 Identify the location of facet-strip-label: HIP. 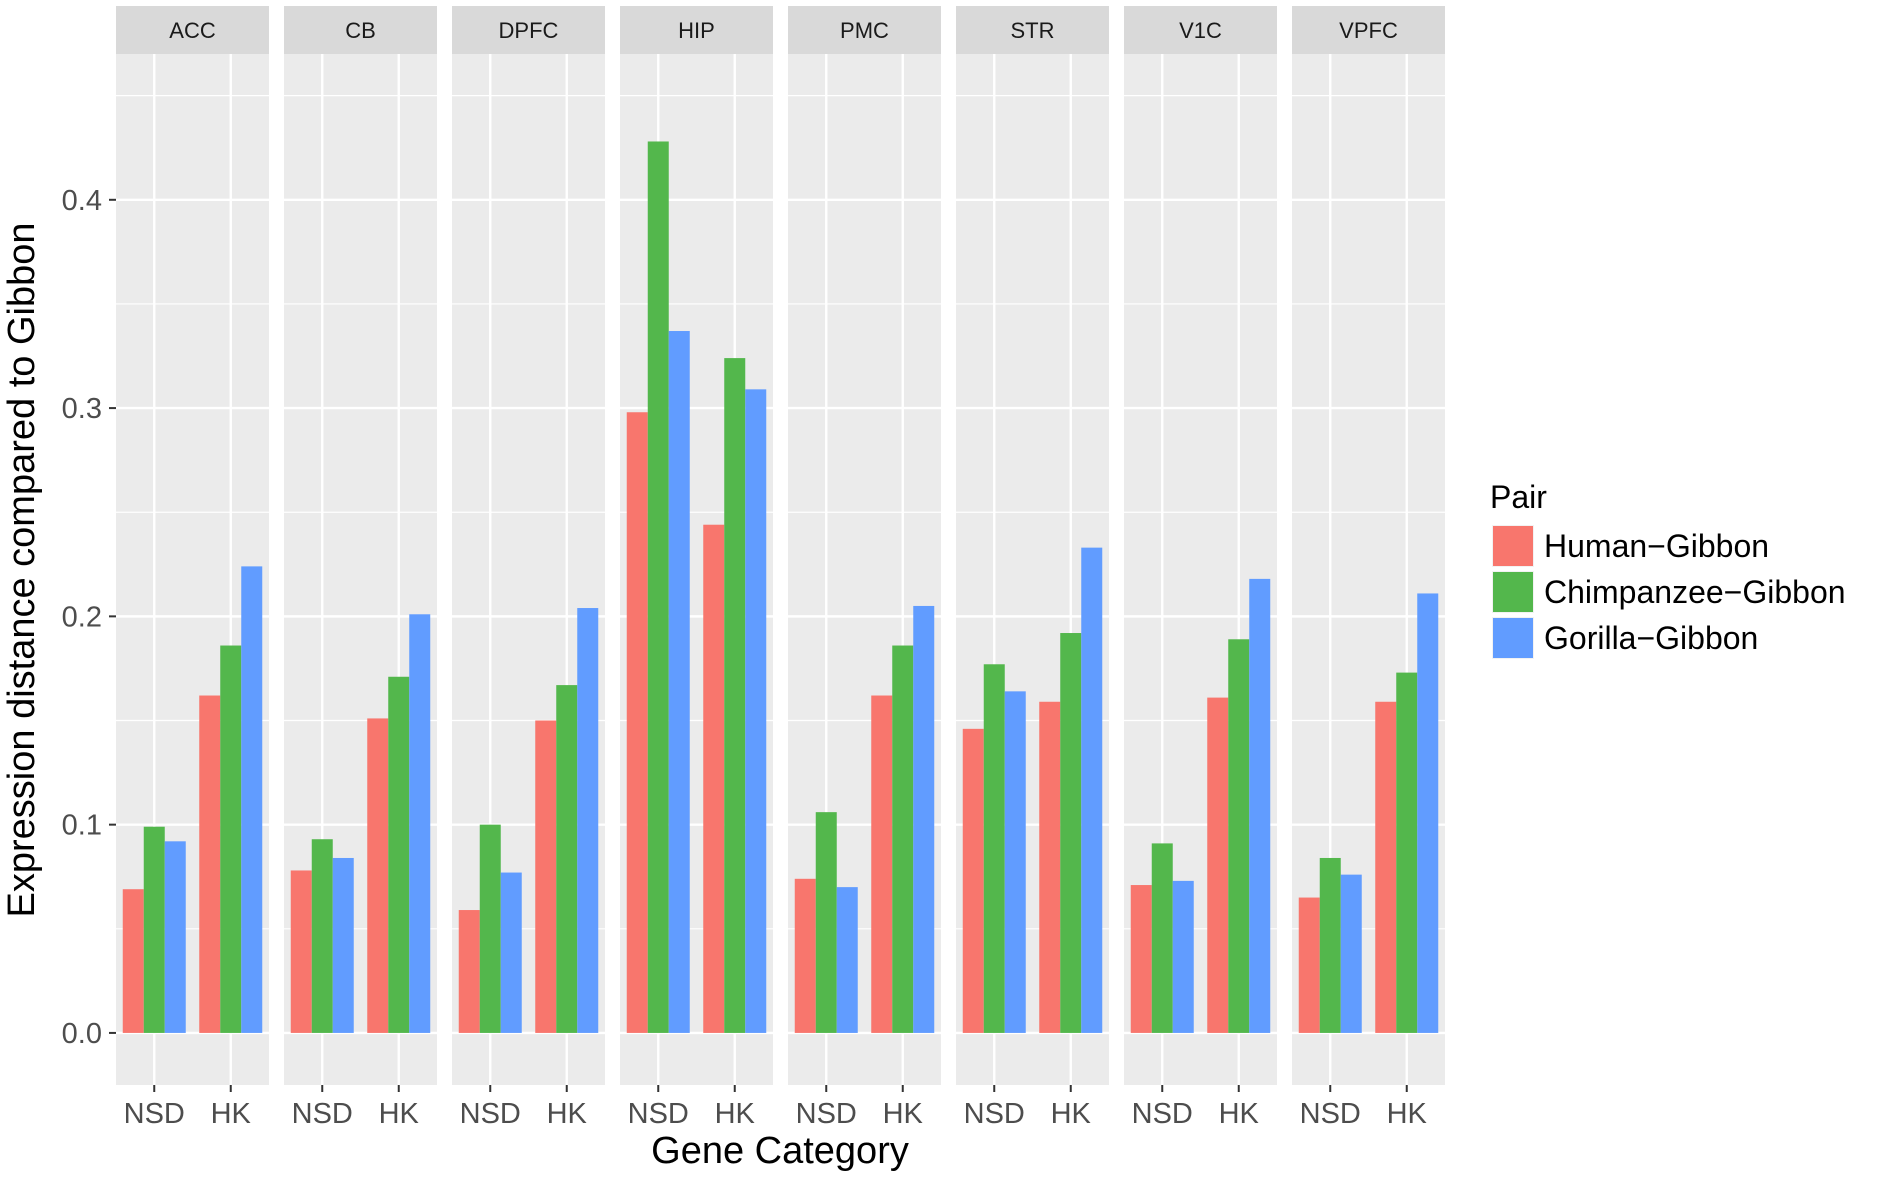
(696, 30).